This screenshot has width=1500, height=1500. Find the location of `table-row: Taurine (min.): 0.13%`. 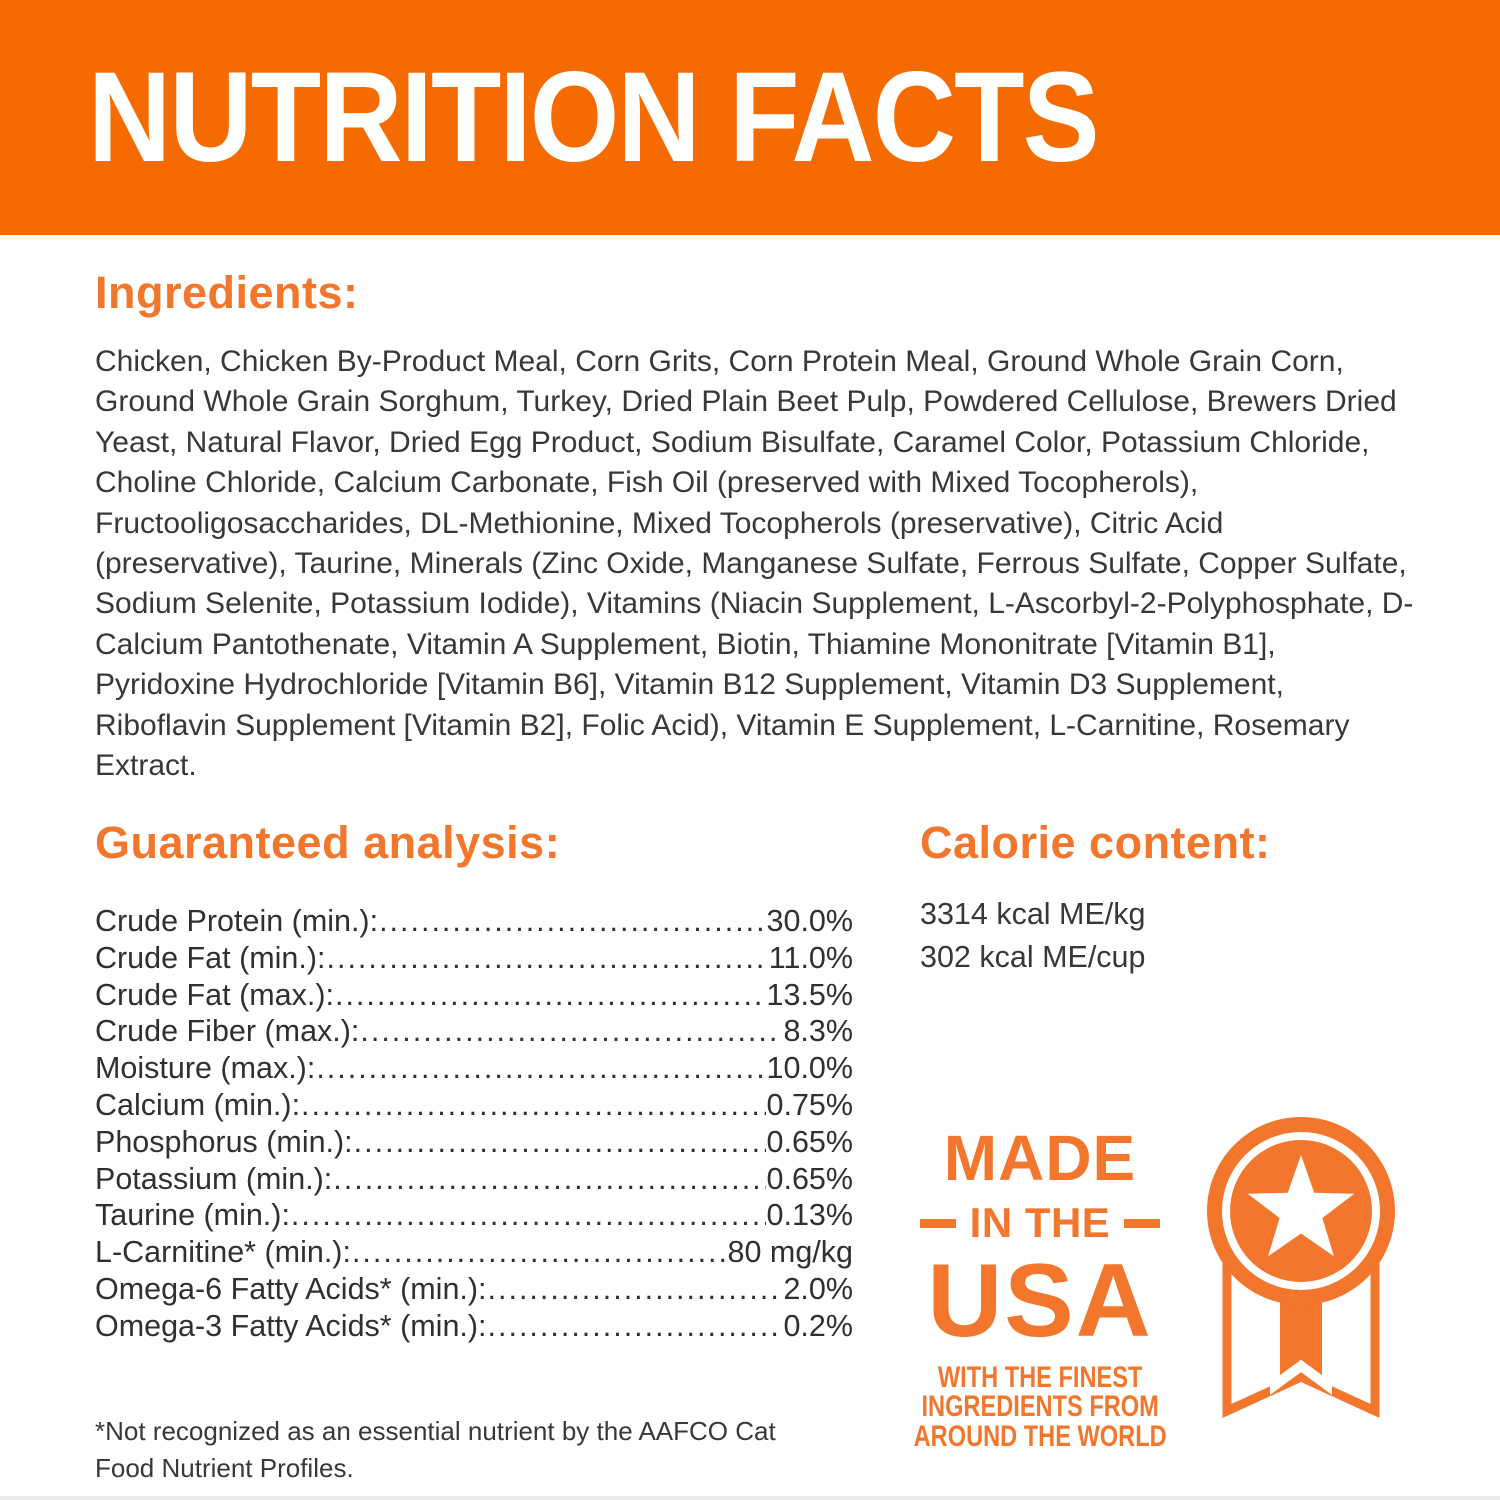

table-row: Taurine (min.): 0.13% is located at coordinates (474, 1215).